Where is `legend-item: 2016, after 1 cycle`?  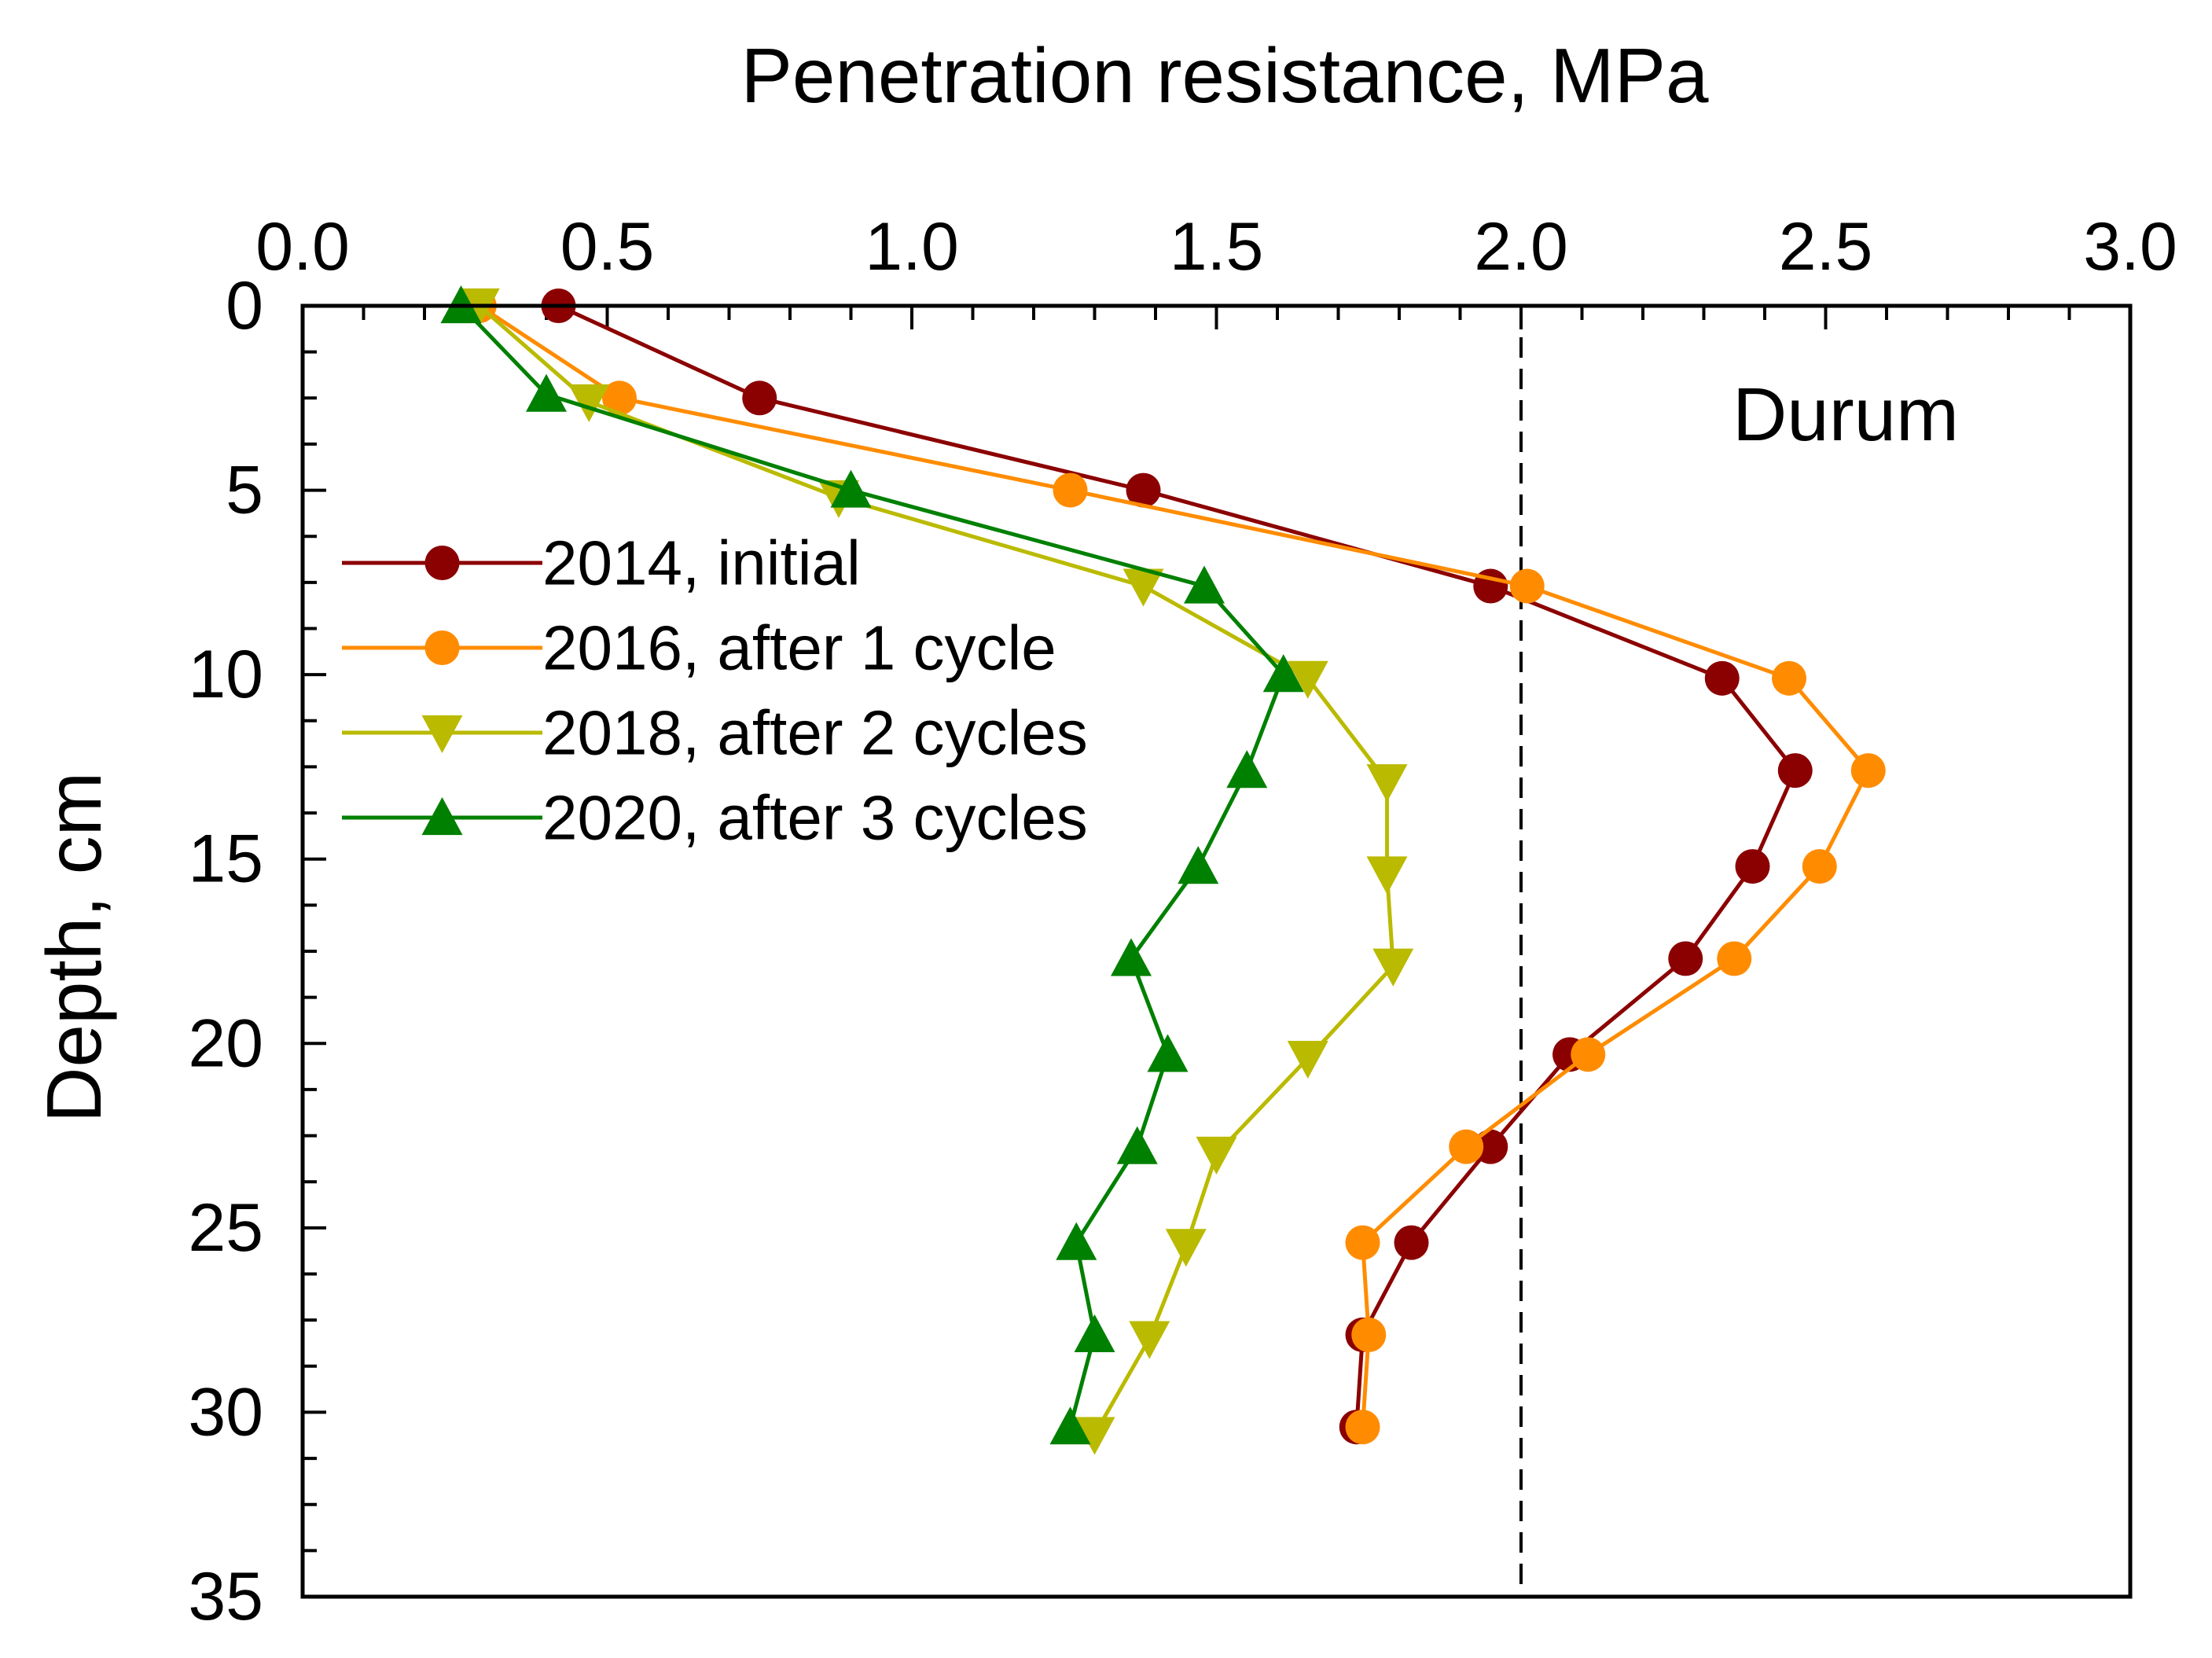 legend-item: 2016, after 1 cycle is located at coordinates (699, 648).